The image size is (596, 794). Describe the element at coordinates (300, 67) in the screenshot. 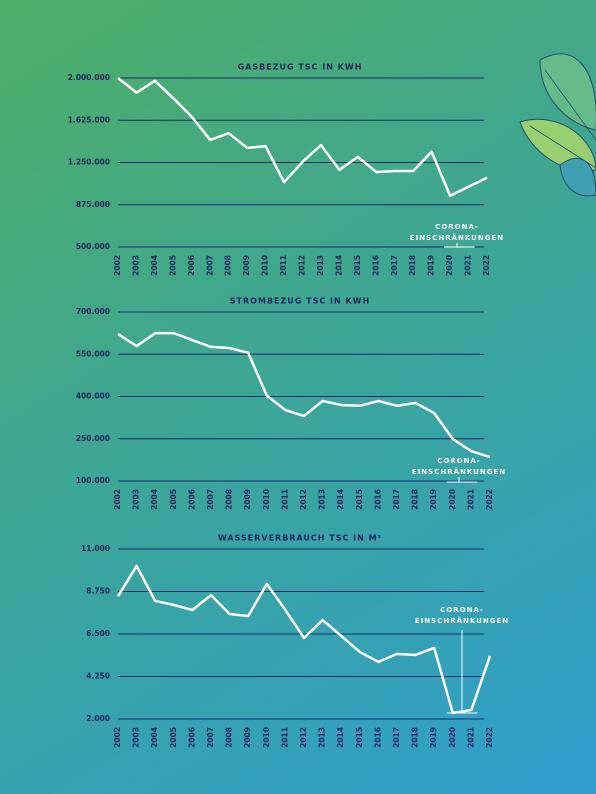

I see `chart-title: GASBEZUG TSC IN KWH` at that location.